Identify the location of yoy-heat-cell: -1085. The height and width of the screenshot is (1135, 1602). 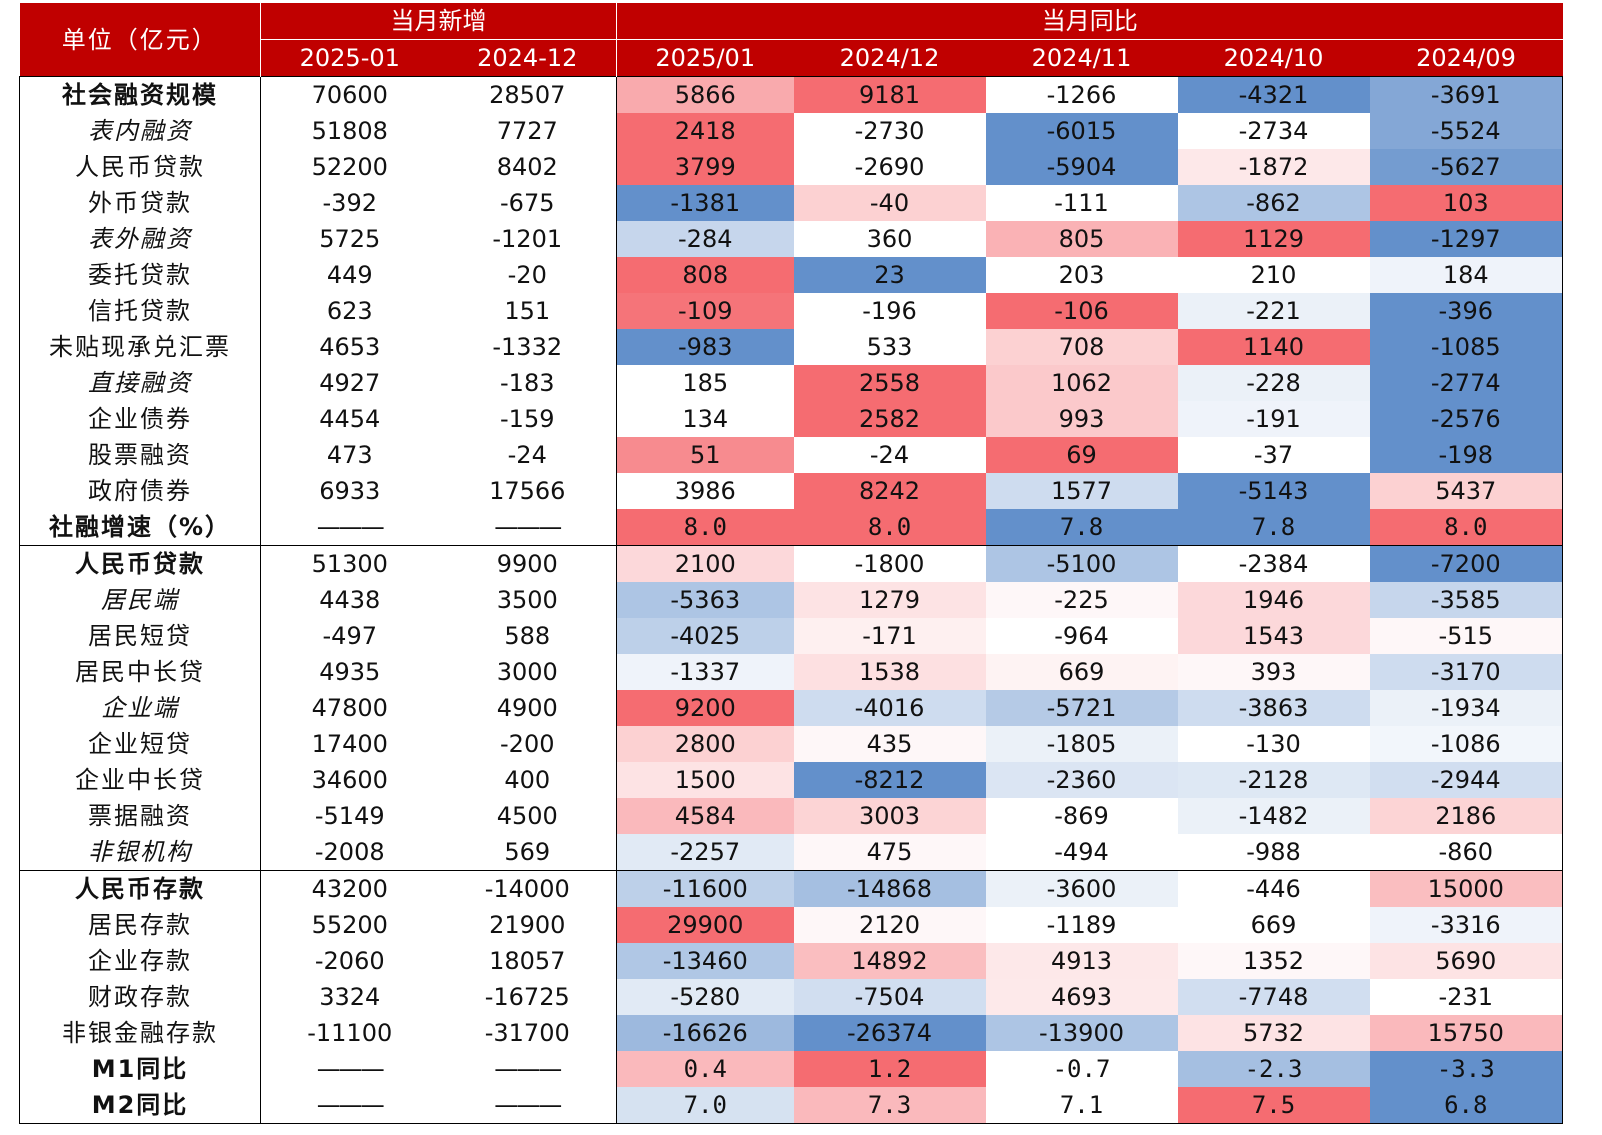
(1466, 347).